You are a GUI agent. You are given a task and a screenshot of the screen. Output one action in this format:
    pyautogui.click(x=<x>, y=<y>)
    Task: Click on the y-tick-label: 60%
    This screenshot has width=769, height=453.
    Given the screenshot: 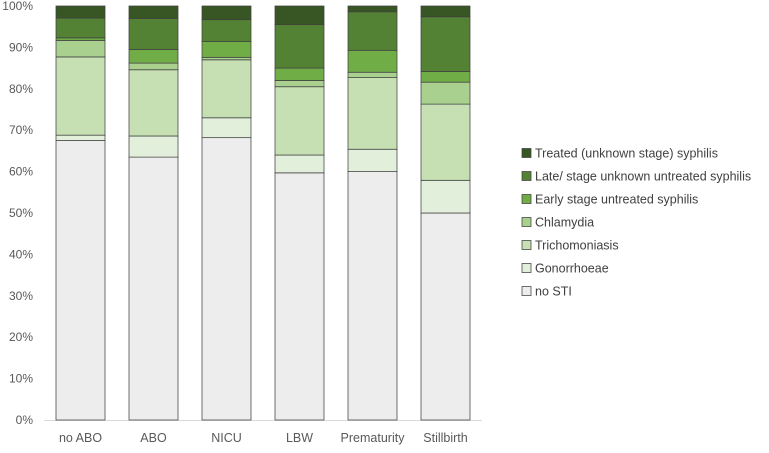 What is the action you would take?
    pyautogui.click(x=21, y=172)
    